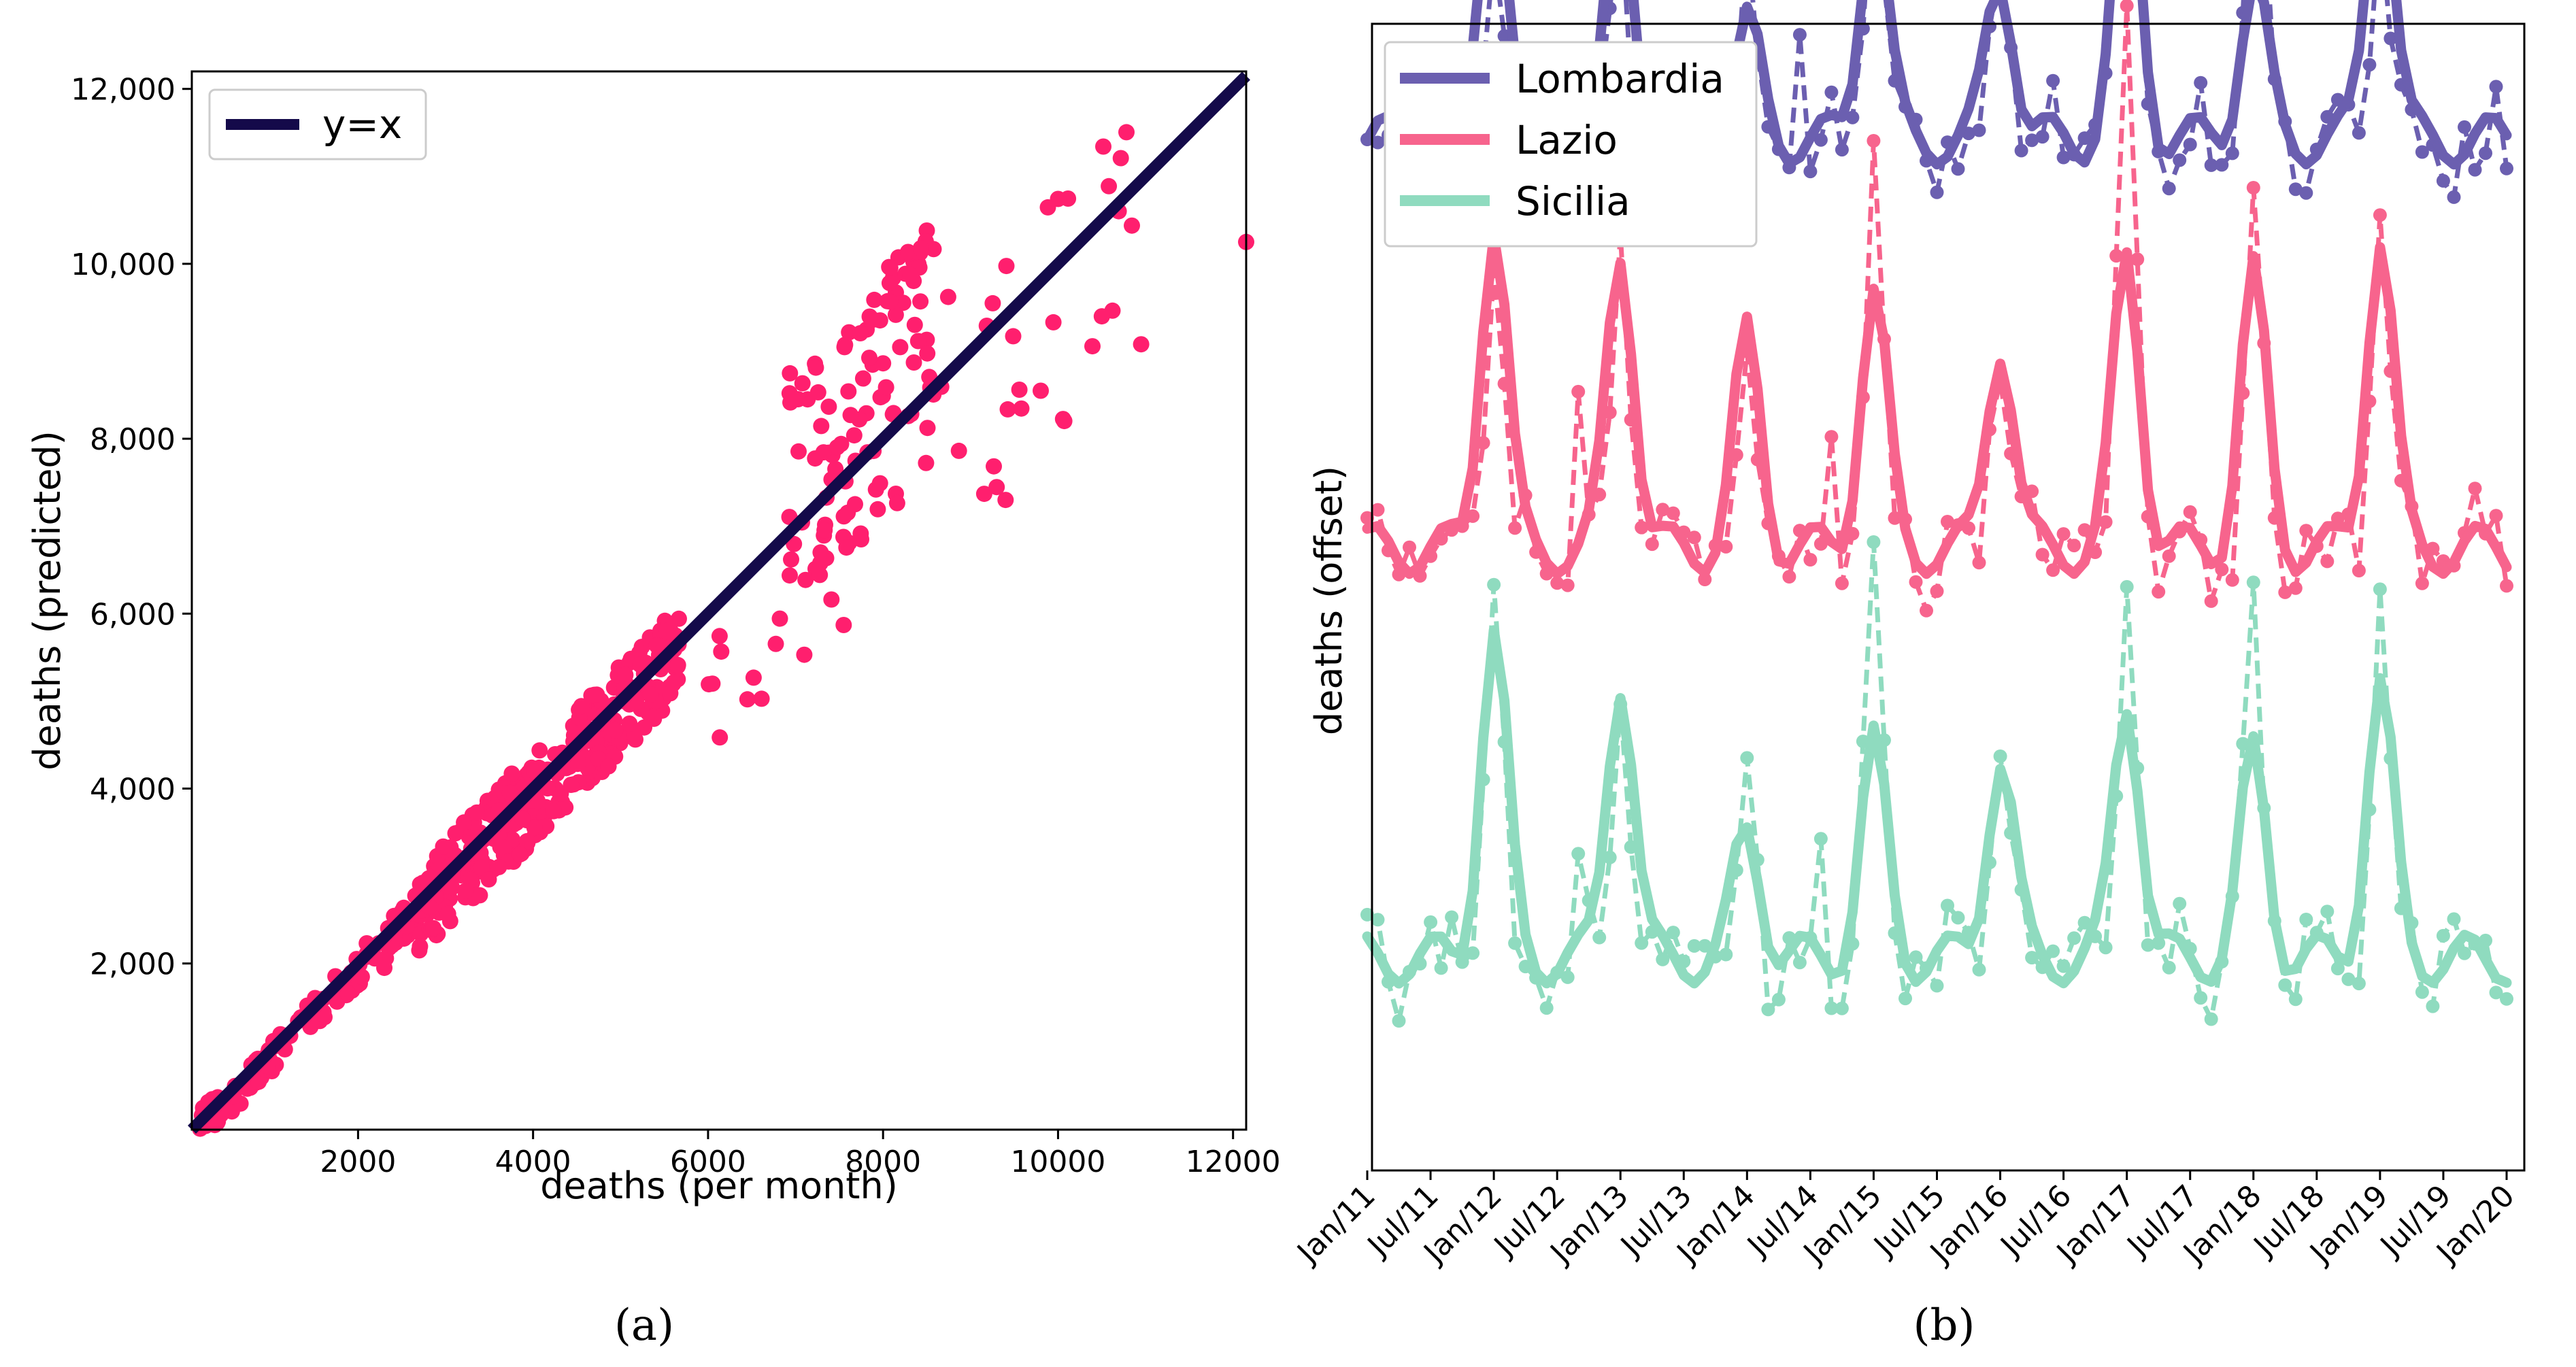 Image resolution: width=2576 pixels, height=1367 pixels. Describe the element at coordinates (533, 1162) in the screenshot. I see `x-tick-label: 4000` at that location.